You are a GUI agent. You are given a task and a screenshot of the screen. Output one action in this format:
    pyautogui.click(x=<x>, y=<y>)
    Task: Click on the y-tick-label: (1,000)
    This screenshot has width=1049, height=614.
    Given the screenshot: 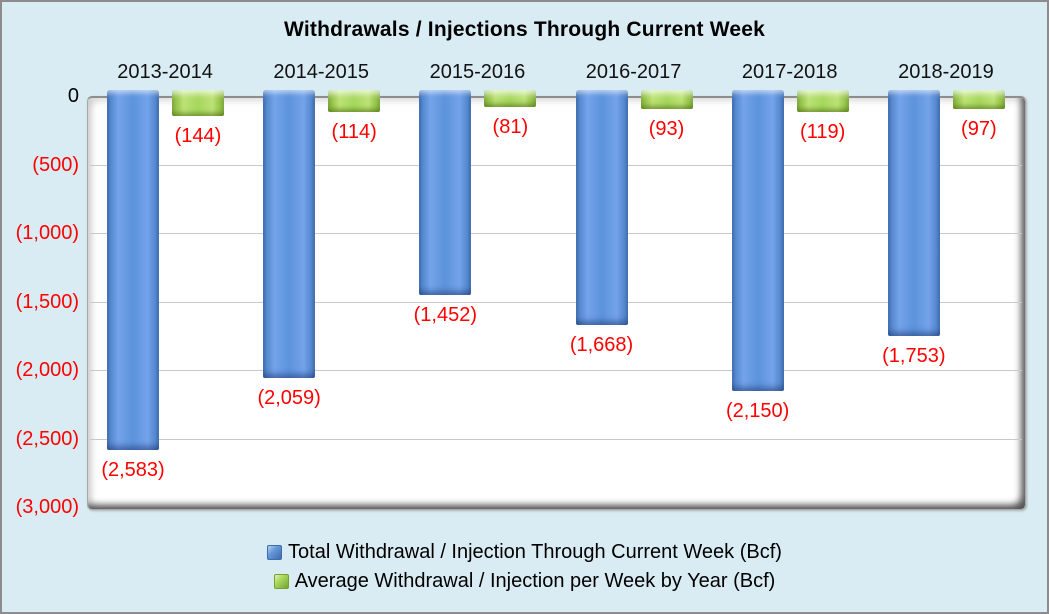 What is the action you would take?
    pyautogui.click(x=47, y=233)
    